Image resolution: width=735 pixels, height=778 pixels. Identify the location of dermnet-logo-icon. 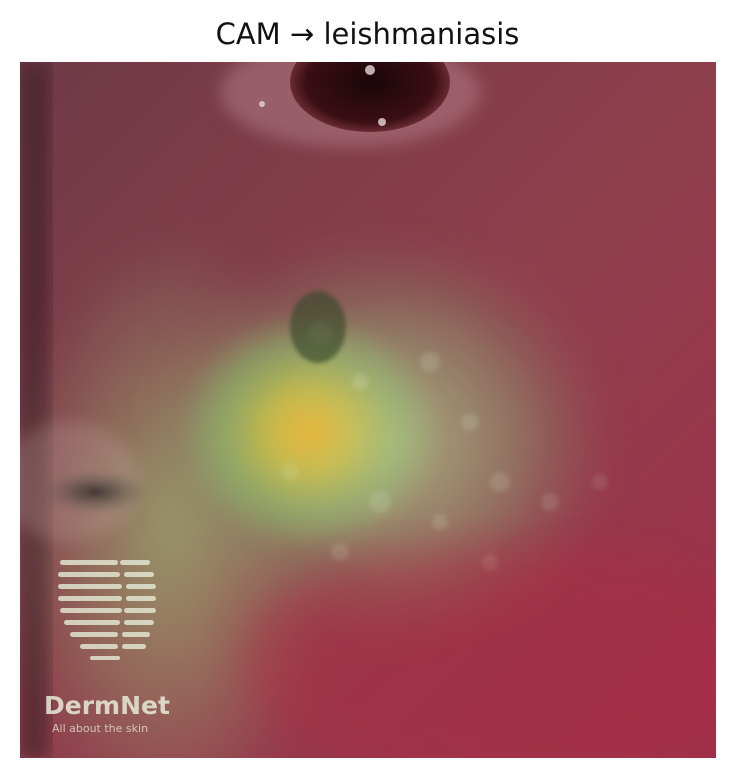
(107, 610).